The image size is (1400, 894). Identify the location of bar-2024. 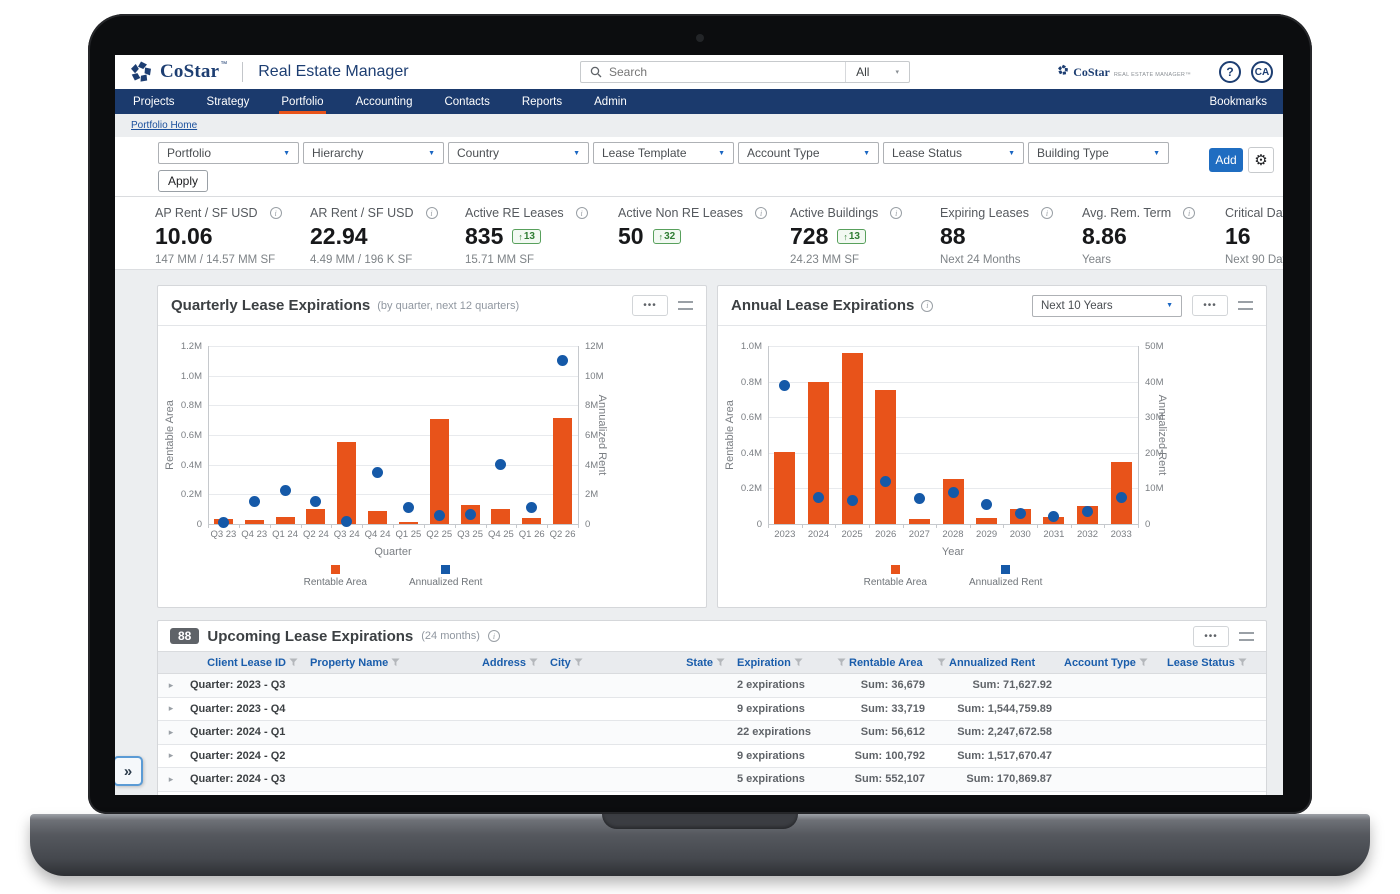
(818, 453).